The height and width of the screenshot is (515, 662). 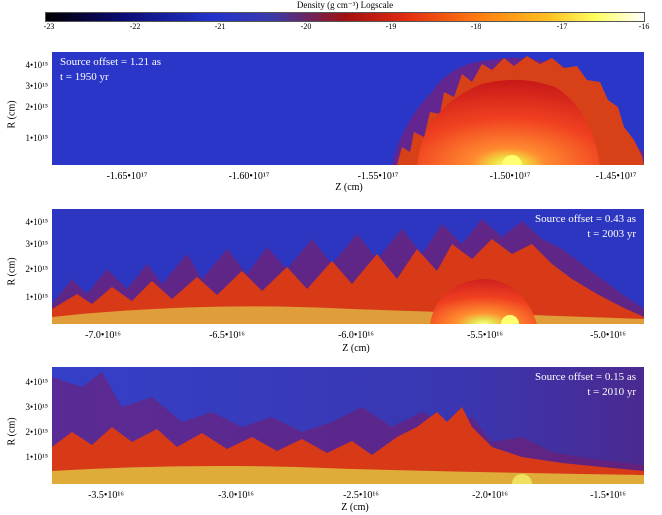 What do you see at coordinates (135, 26) in the screenshot?
I see `colorbar-tick: -22` at bounding box center [135, 26].